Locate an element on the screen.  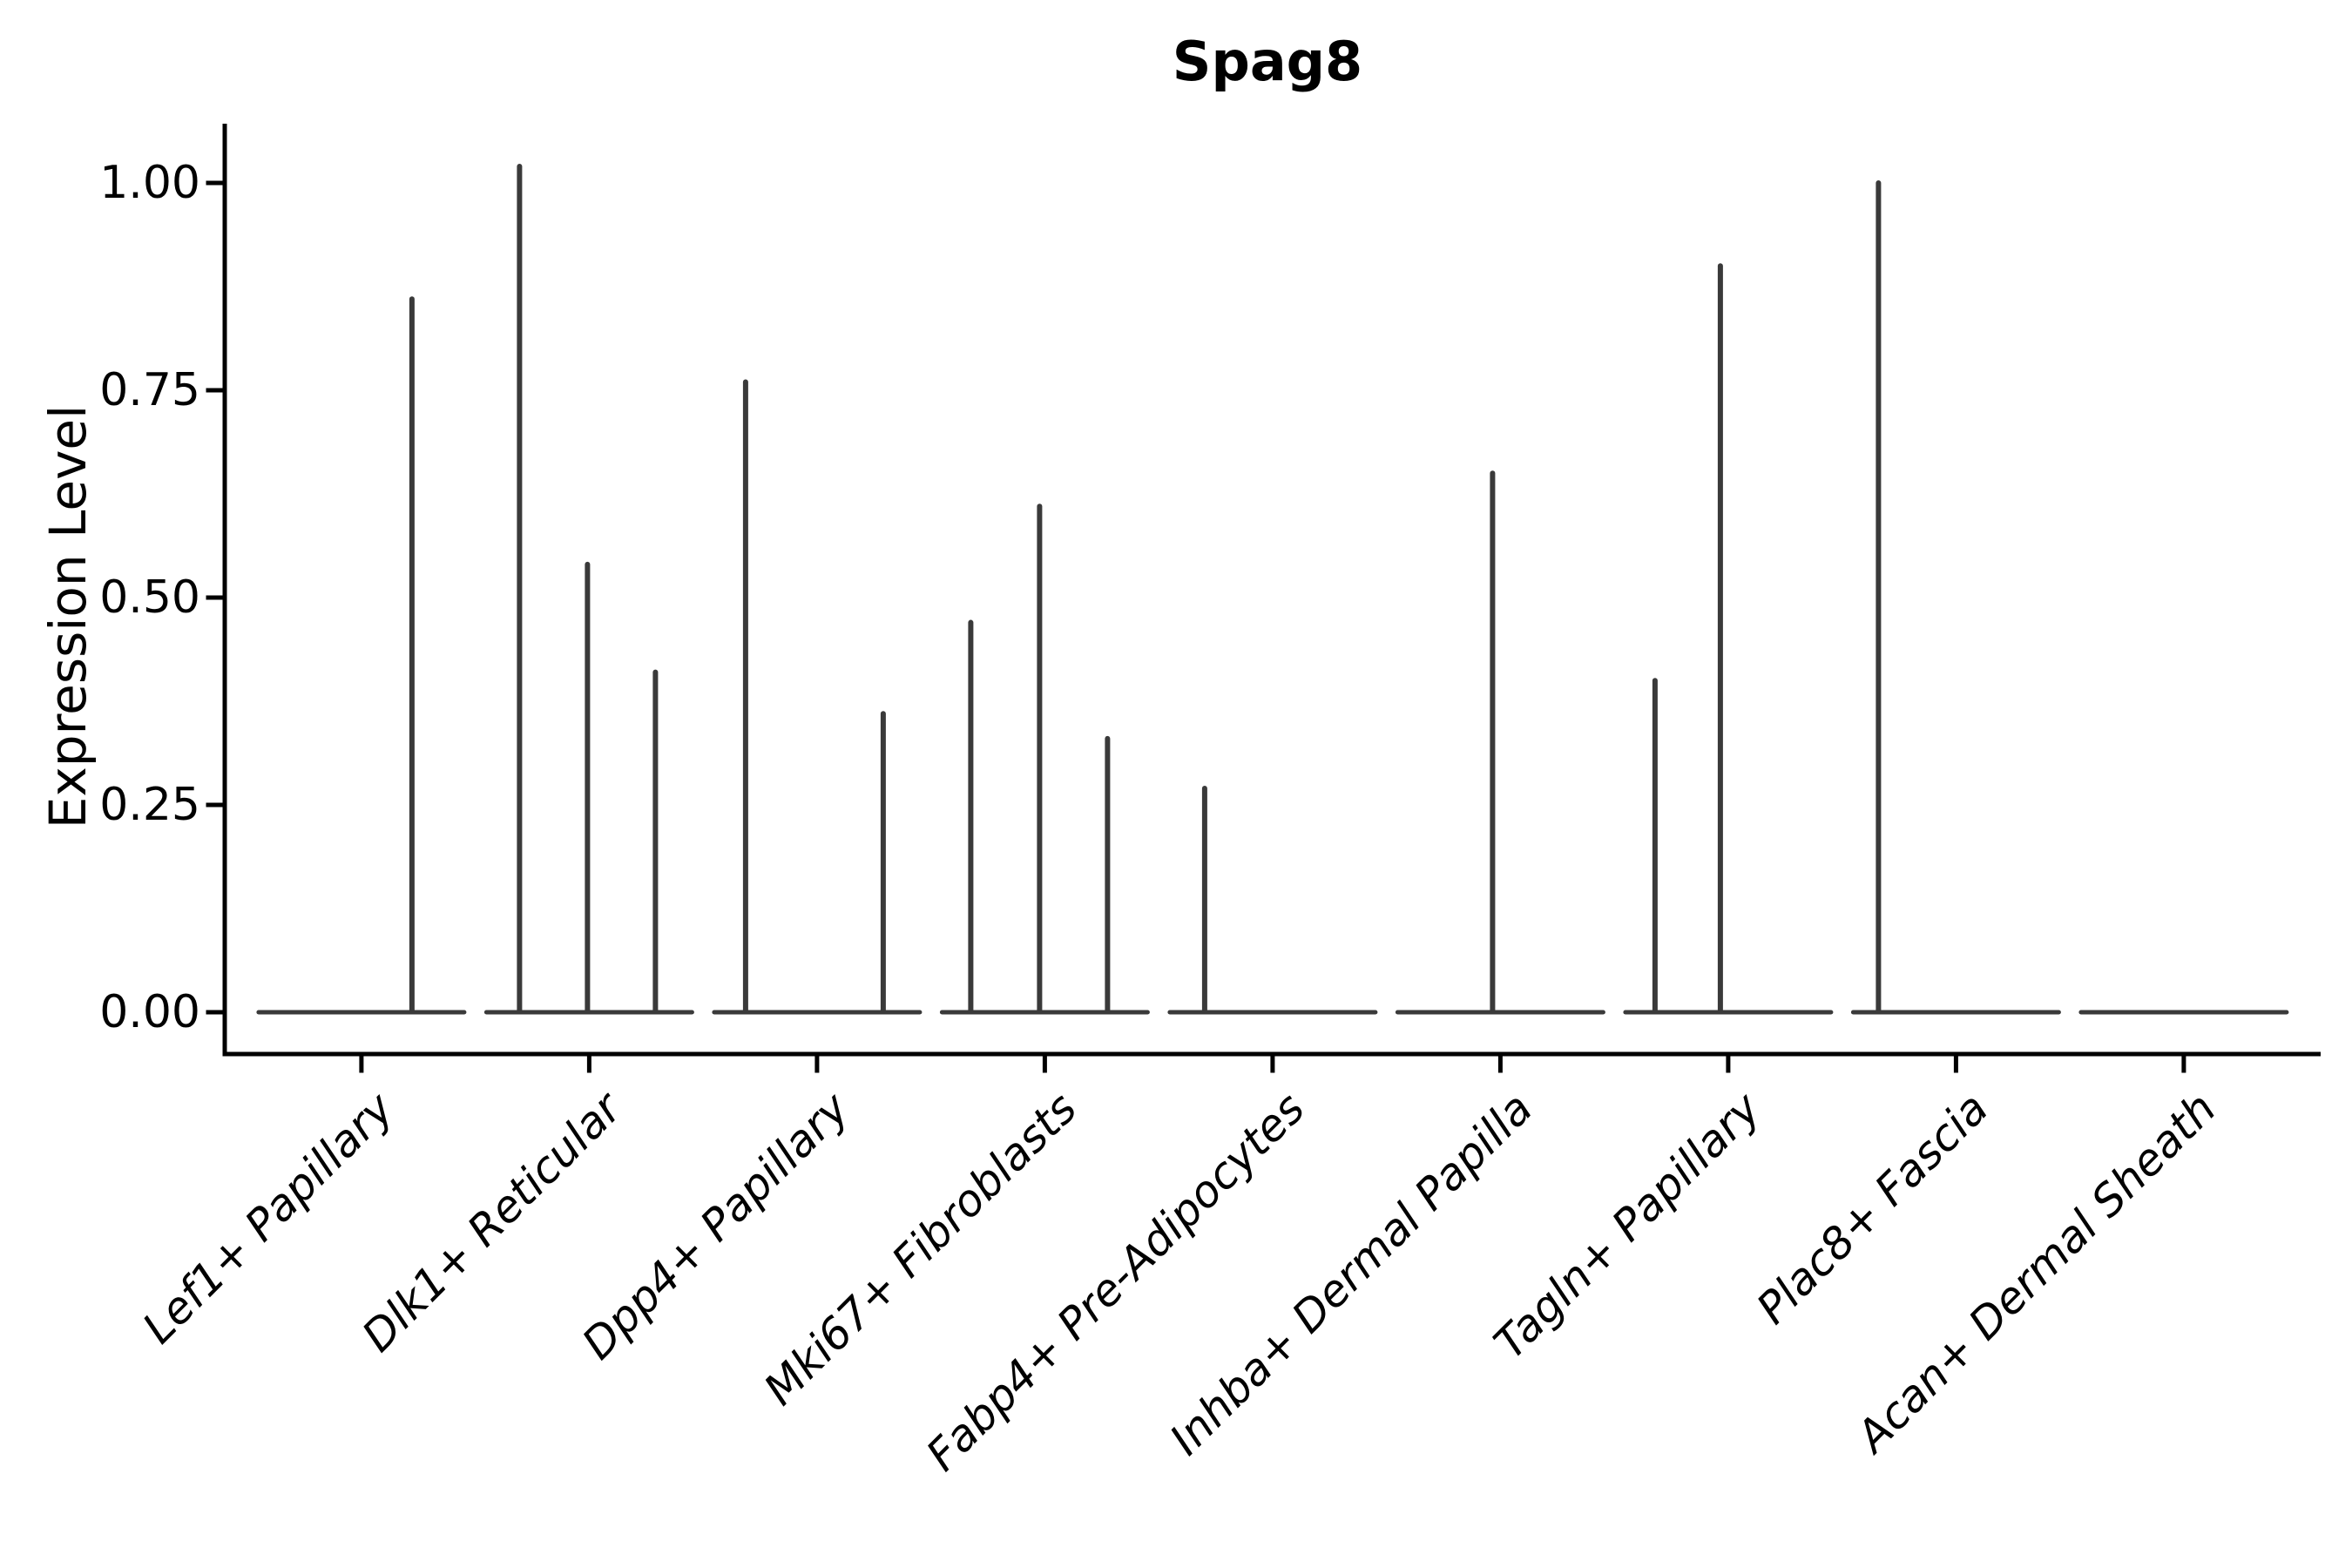
y-tick-label: 1.00 is located at coordinates (150, 183).